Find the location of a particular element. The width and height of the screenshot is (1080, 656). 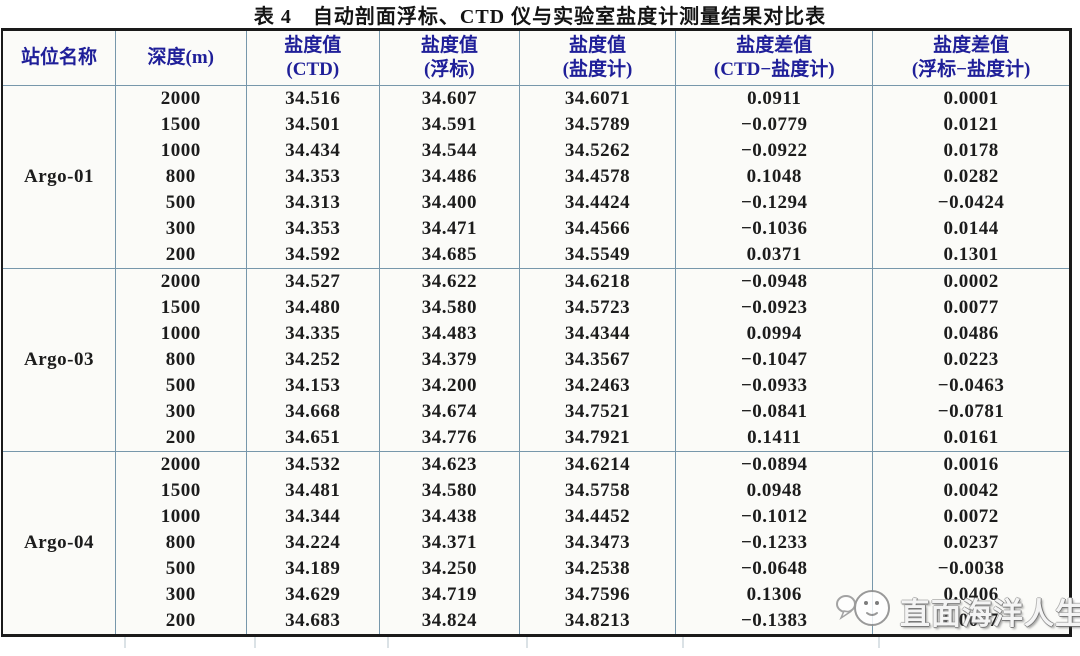

table-row: 1000 34.335 34.483 34.4344 0.0994 0.0486 is located at coordinates (536, 334).